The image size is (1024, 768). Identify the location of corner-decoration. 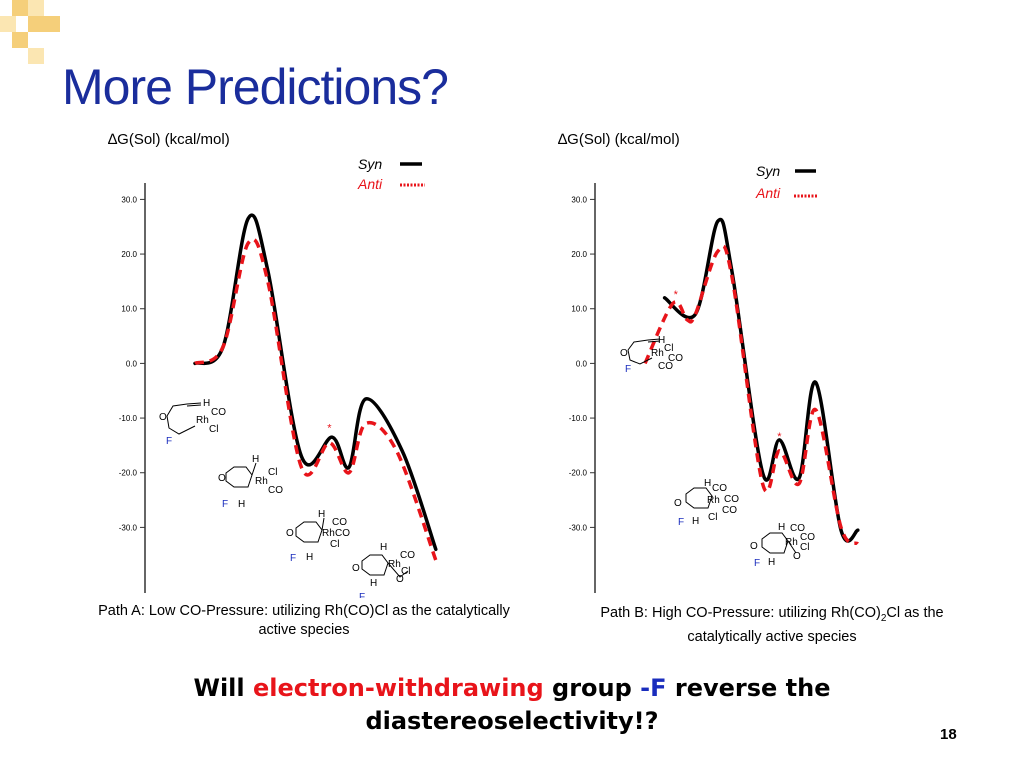
(30, 32).